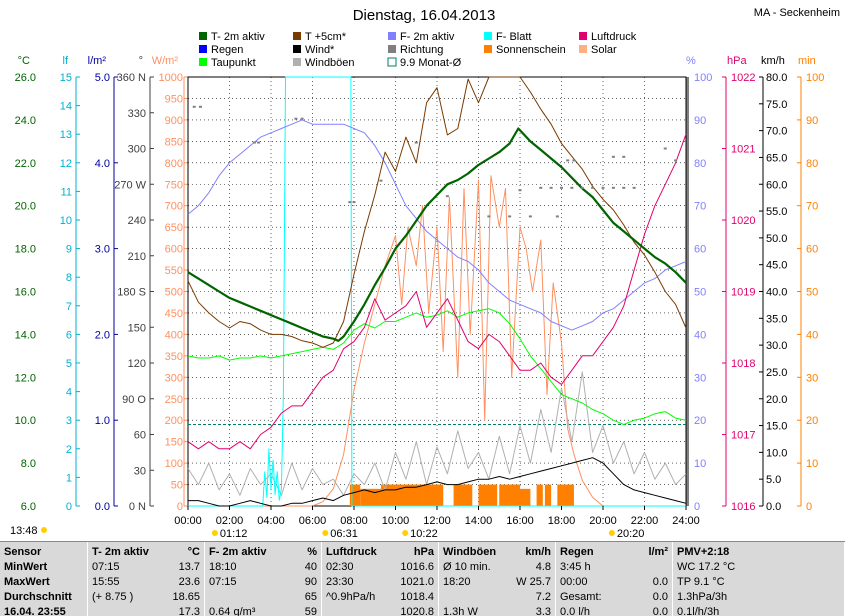  What do you see at coordinates (66, 61) in the screenshot?
I see `lf-axis-unit: lf` at bounding box center [66, 61].